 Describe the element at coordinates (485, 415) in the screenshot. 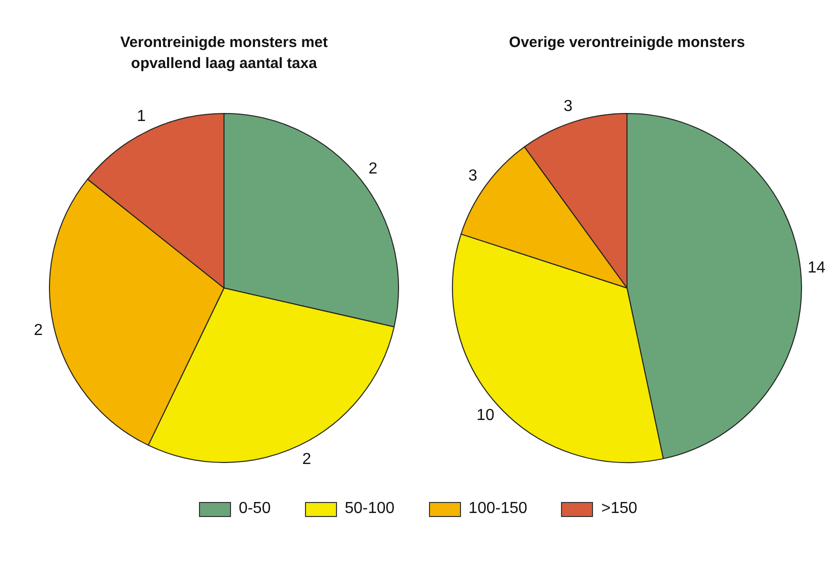

I see `data-label: 10` at that location.